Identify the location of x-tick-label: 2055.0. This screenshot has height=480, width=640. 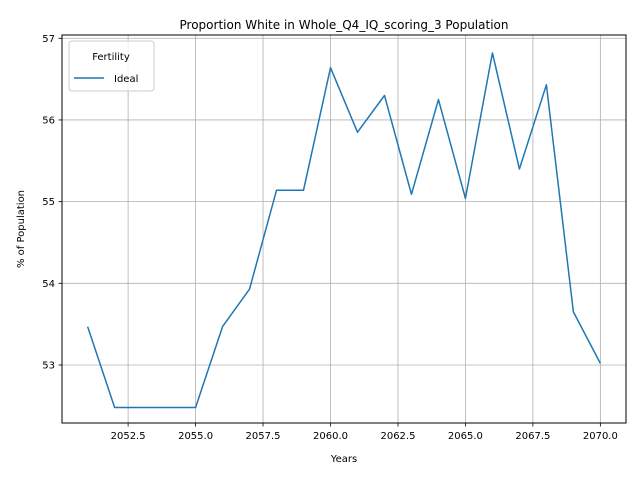
(195, 436).